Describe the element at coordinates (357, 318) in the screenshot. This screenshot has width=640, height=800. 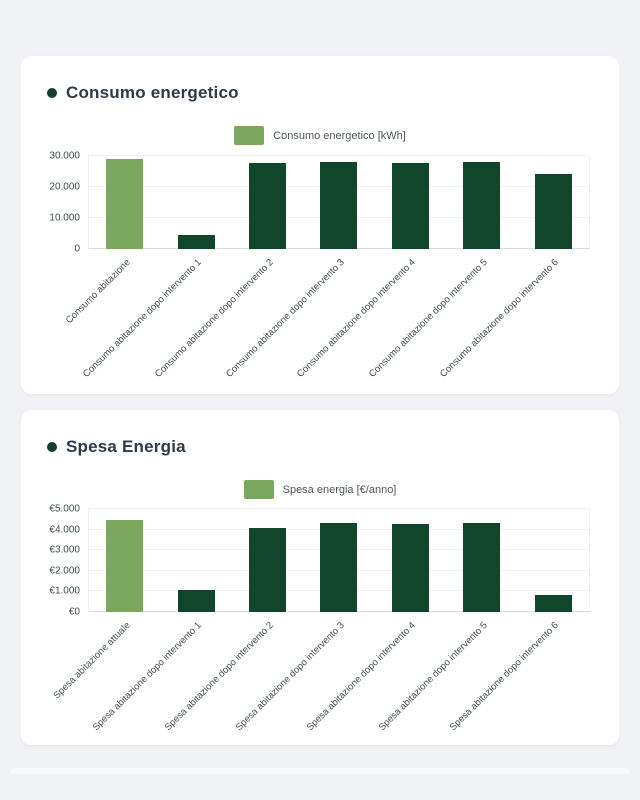
I see `x-tick-label: Consumo abitazione dopo intervento 4` at that location.